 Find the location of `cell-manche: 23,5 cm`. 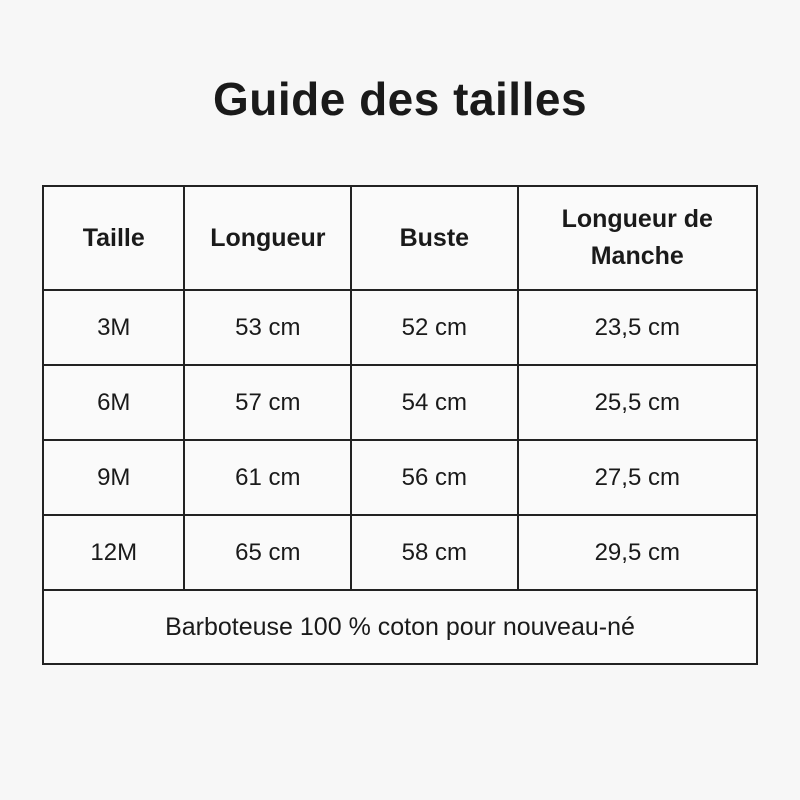

cell-manche: 23,5 cm is located at coordinates (637, 327).